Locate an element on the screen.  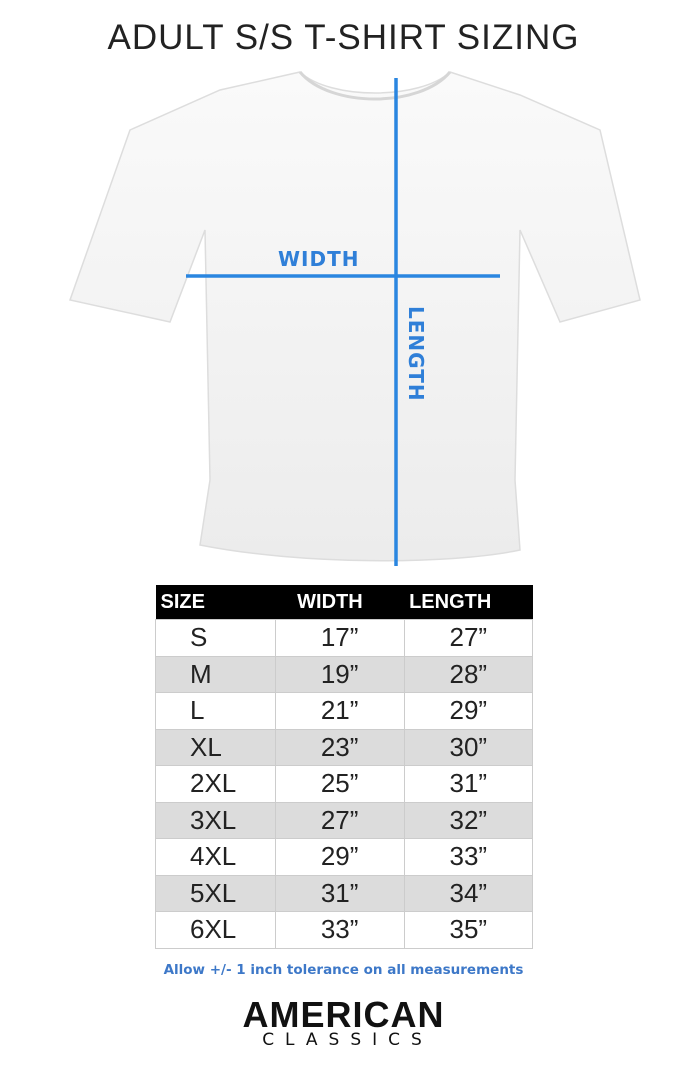
width-cell: 31” is located at coordinates (339, 893).